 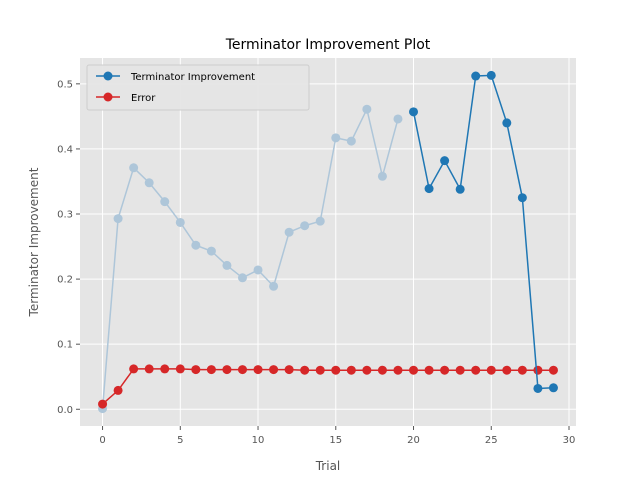 What do you see at coordinates (65, 215) in the screenshot?
I see `y-tick-label: 0.3` at bounding box center [65, 215].